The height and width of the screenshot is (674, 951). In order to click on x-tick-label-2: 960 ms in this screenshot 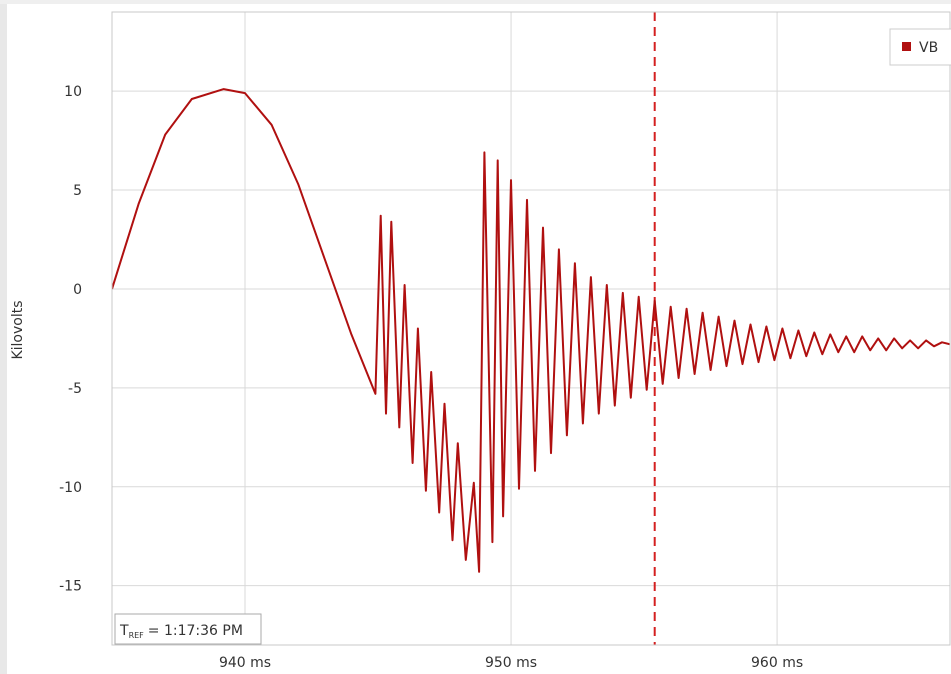, I will do `click(777, 663)`.